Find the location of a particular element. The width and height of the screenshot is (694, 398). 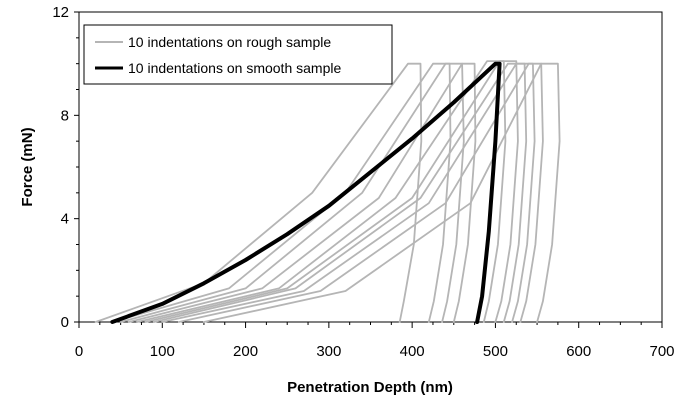

legend-box is located at coordinates (238, 54).